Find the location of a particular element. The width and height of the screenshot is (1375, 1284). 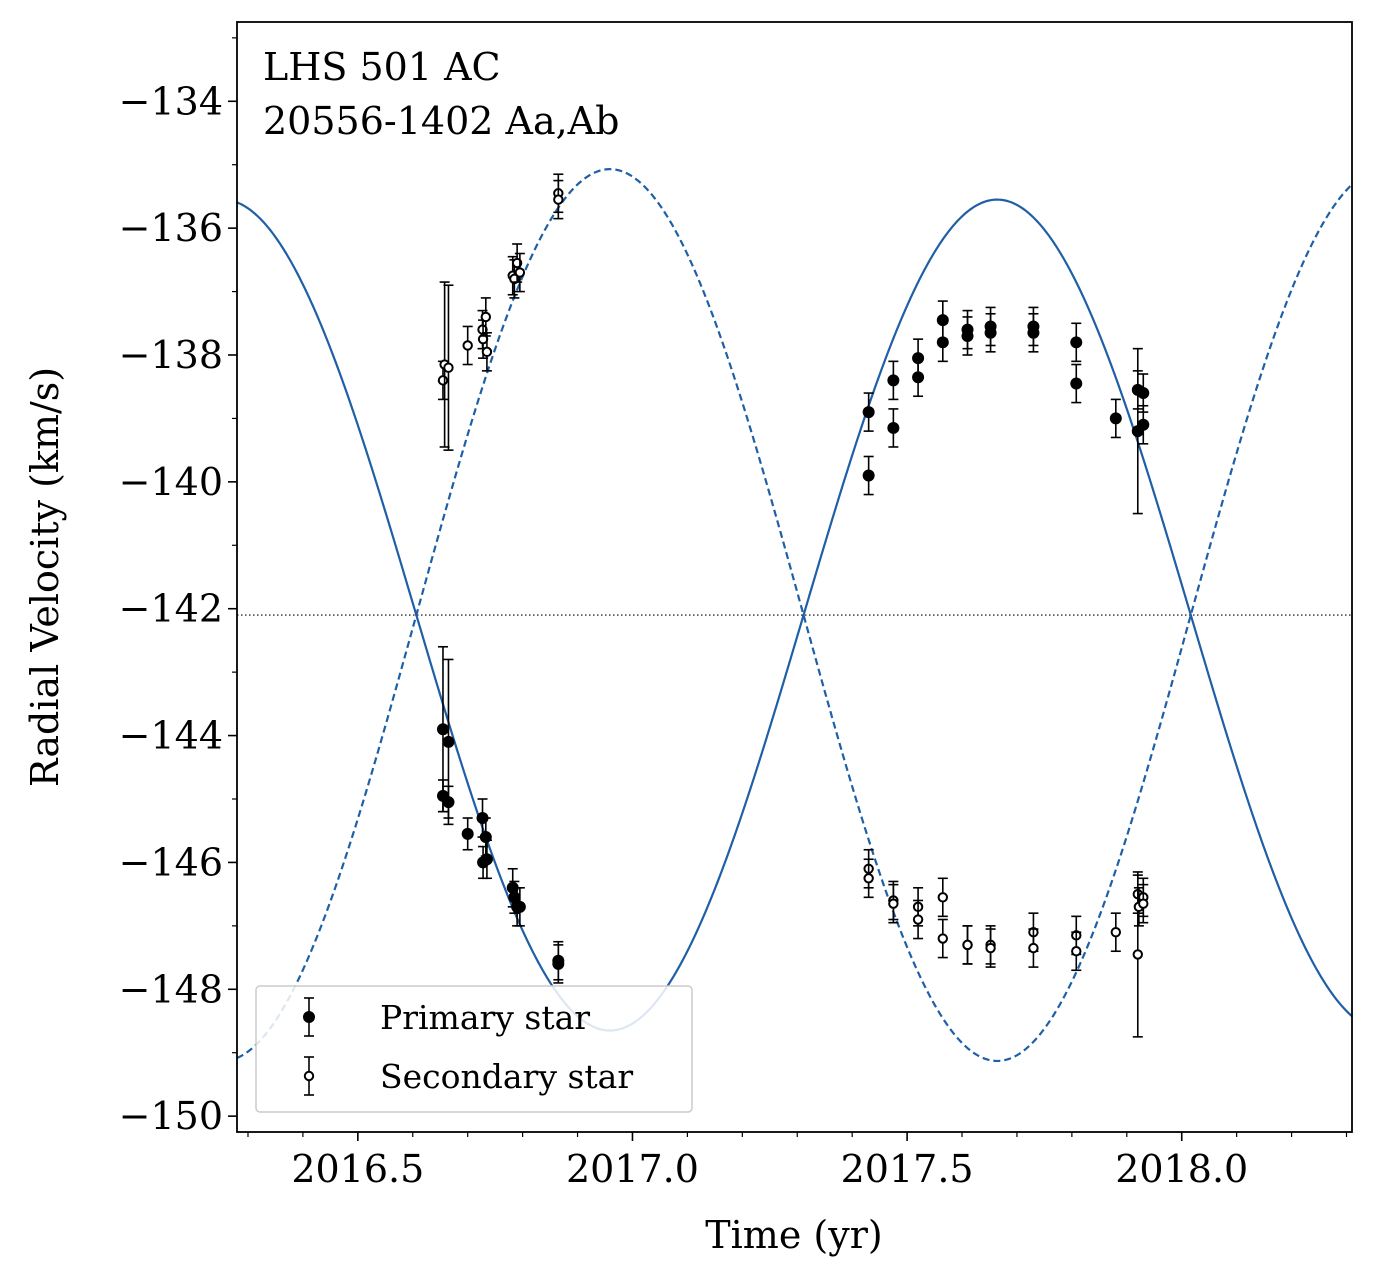

y-tick-label: −142 is located at coordinates (171, 609).